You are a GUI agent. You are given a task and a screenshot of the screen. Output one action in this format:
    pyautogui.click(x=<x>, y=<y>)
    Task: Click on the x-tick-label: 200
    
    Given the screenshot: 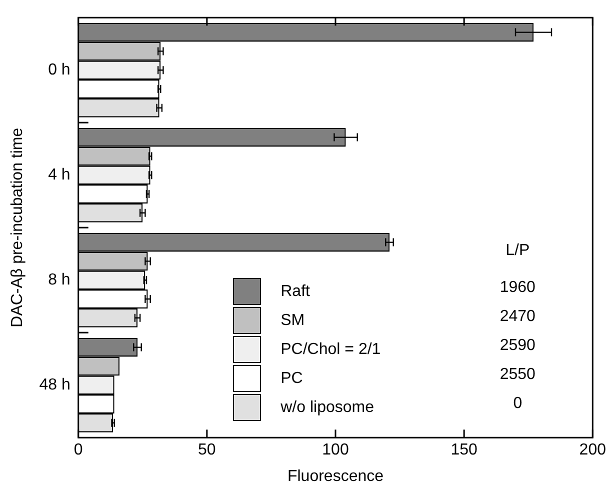 What is the action you would take?
    pyautogui.click(x=592, y=450)
    